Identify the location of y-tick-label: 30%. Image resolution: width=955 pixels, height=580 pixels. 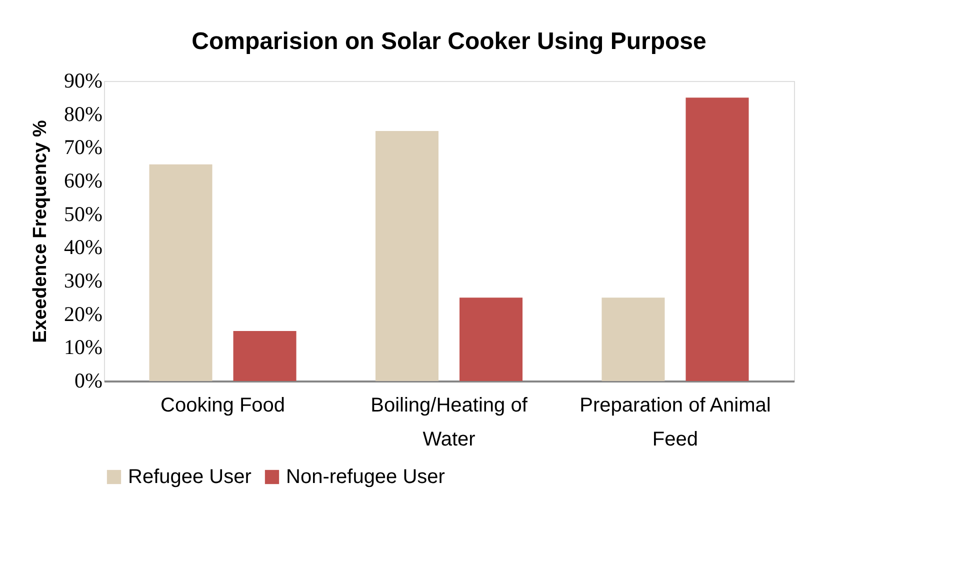
(83, 280).